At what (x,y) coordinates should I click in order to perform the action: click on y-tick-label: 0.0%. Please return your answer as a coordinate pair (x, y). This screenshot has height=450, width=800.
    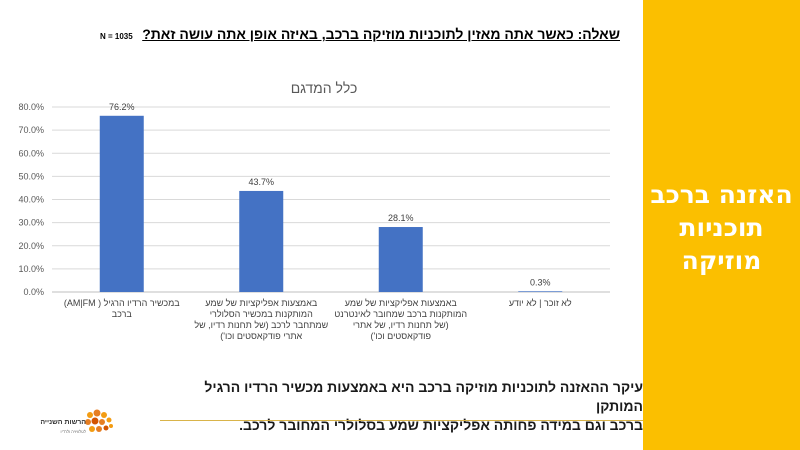
    Looking at the image, I should click on (33, 292).